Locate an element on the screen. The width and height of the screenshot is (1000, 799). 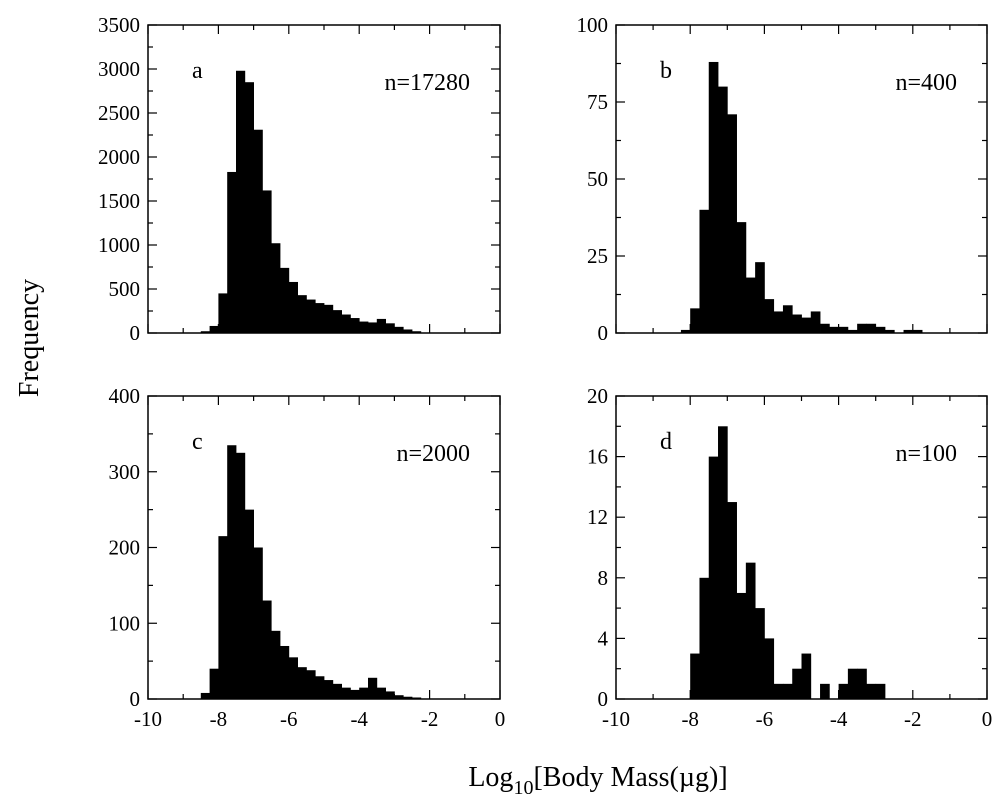
y-tick-label: 25 is located at coordinates (597, 256).